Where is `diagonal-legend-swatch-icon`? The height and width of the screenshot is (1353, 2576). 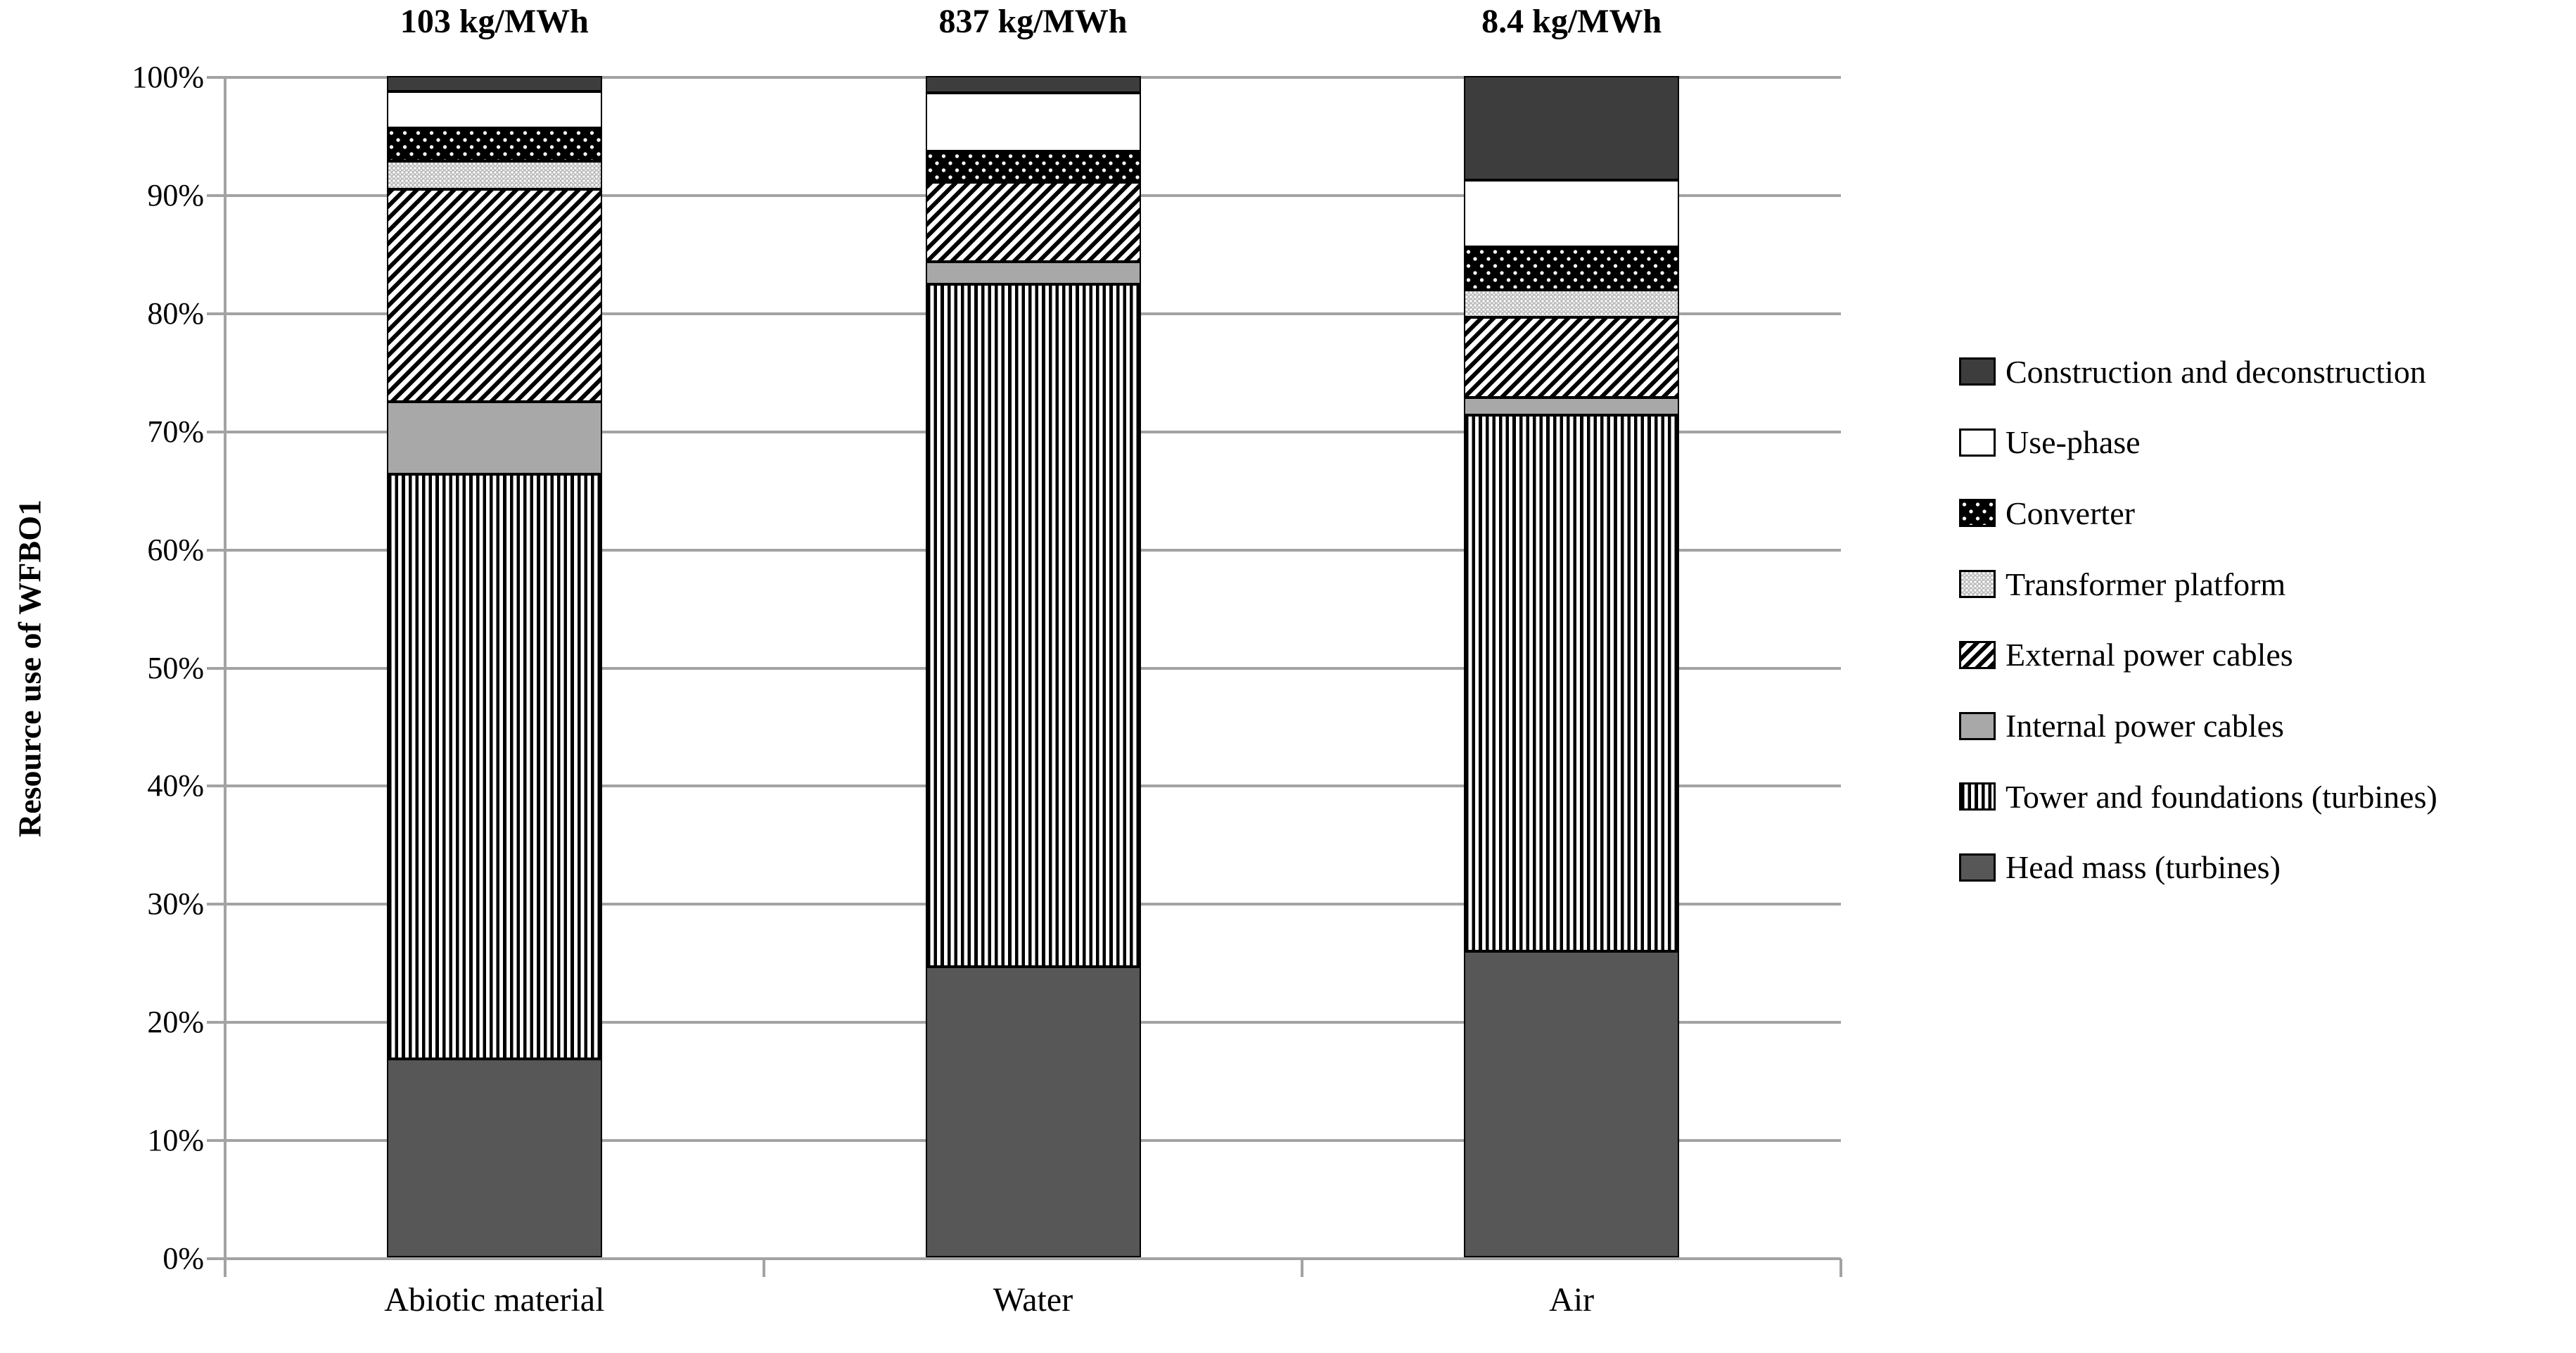 diagonal-legend-swatch-icon is located at coordinates (1977, 654).